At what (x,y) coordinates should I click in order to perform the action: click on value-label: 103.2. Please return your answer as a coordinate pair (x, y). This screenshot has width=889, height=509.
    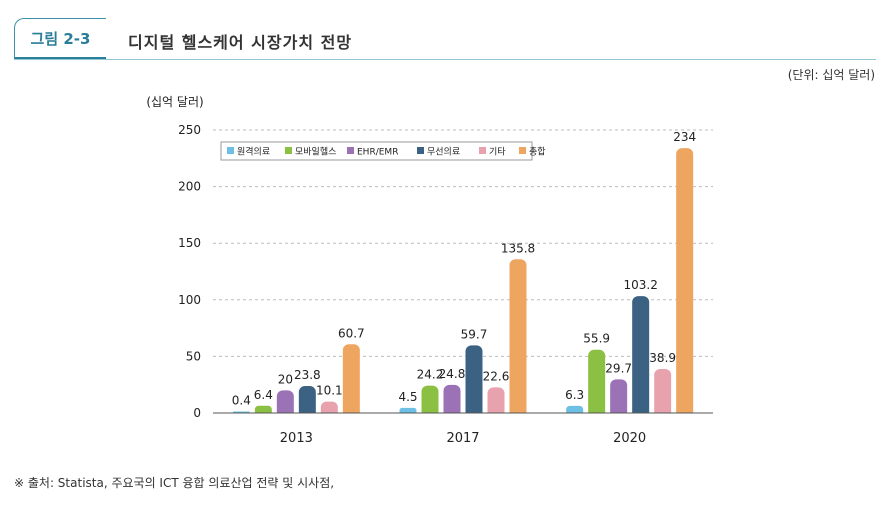
    Looking at the image, I should click on (640, 285).